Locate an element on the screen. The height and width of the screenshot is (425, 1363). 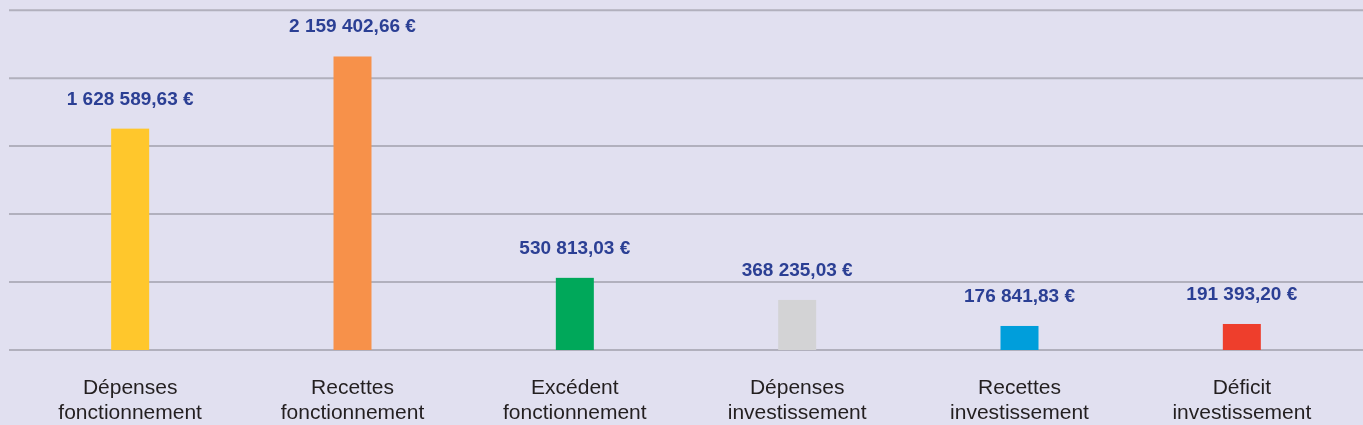
x-tick-label: Dépenses investissement is located at coordinates (797, 399).